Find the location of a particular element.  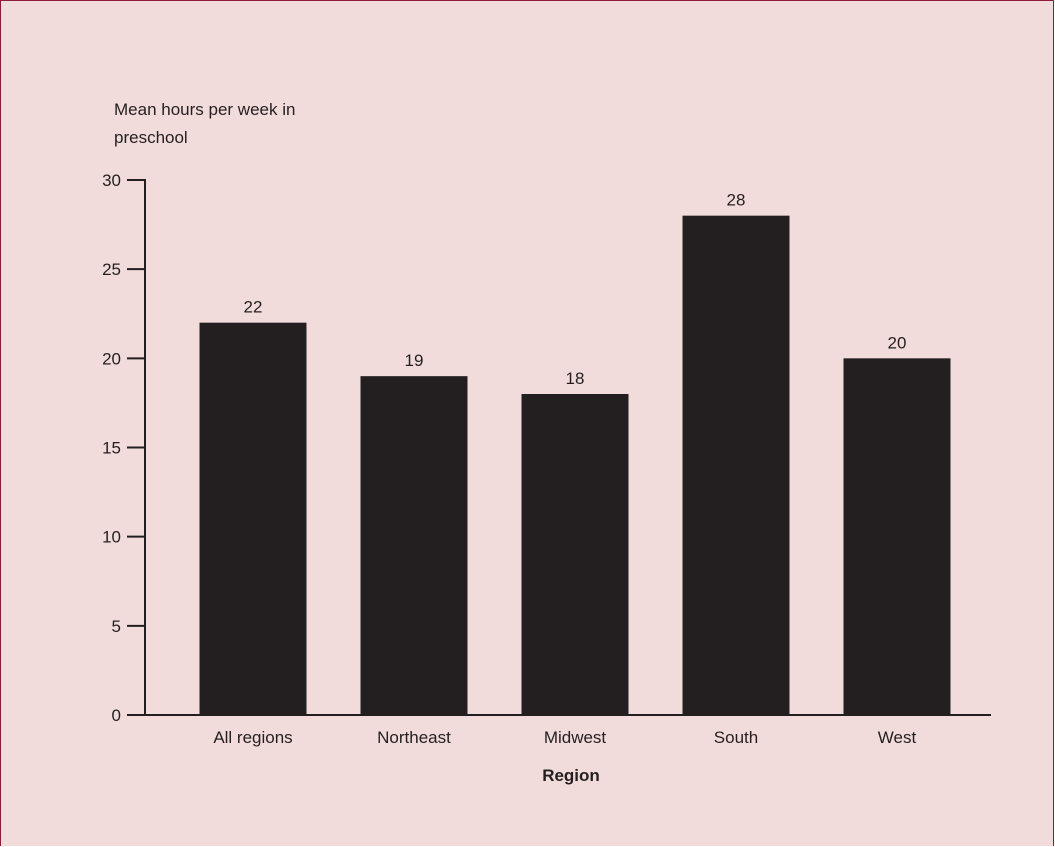

y-axis-label-line-1: Mean hours per week in is located at coordinates (204, 109).